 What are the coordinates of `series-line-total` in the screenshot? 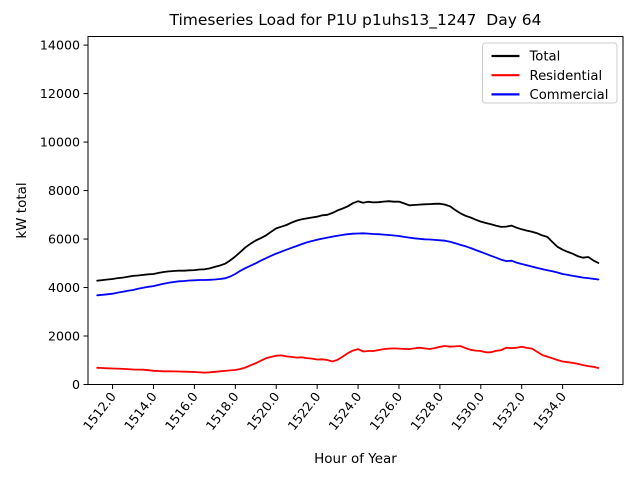 It's located at (348, 241).